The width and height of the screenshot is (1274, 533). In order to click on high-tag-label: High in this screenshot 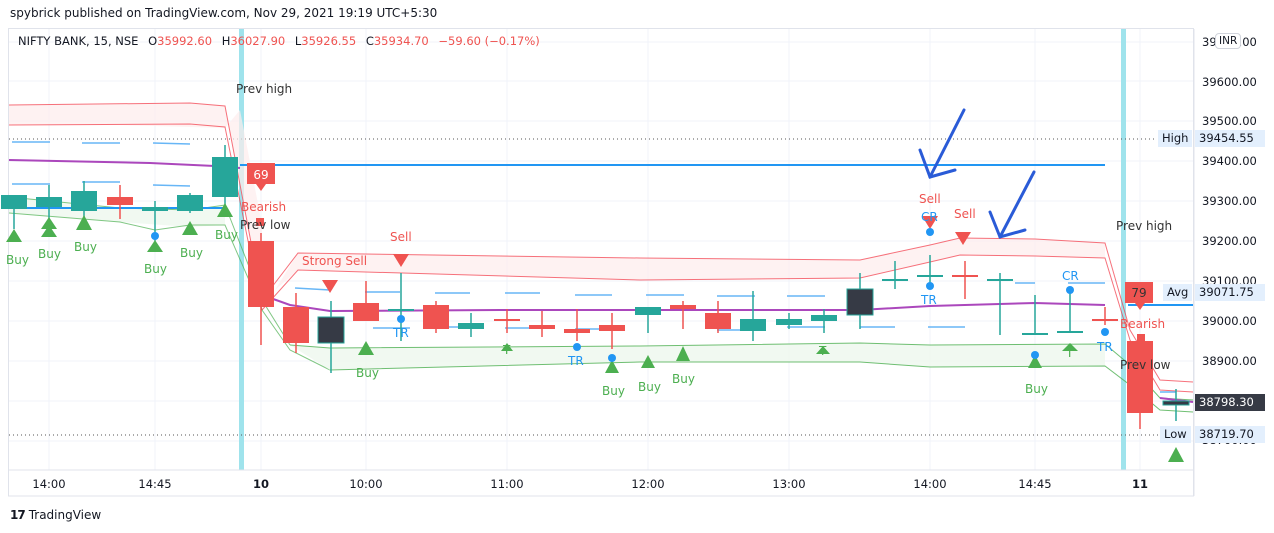, I will do `click(1175, 138)`.